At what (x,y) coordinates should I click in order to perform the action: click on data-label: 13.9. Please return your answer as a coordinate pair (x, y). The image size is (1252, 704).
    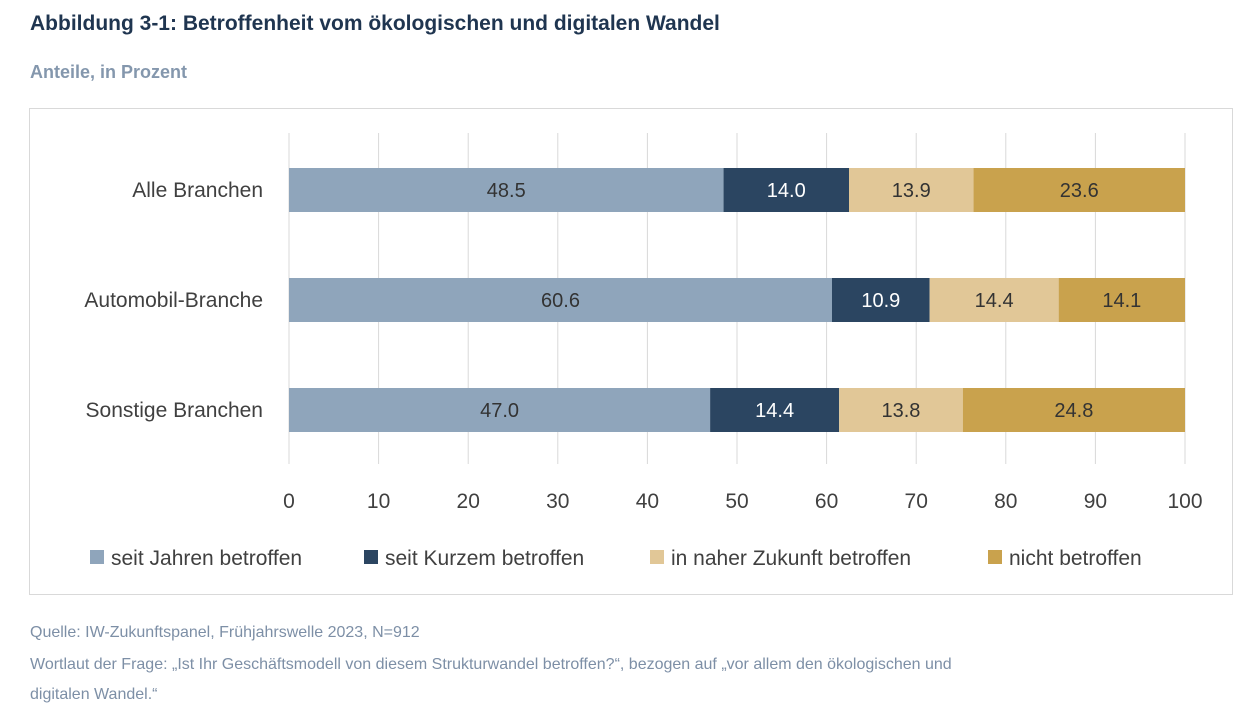
    Looking at the image, I should click on (911, 191).